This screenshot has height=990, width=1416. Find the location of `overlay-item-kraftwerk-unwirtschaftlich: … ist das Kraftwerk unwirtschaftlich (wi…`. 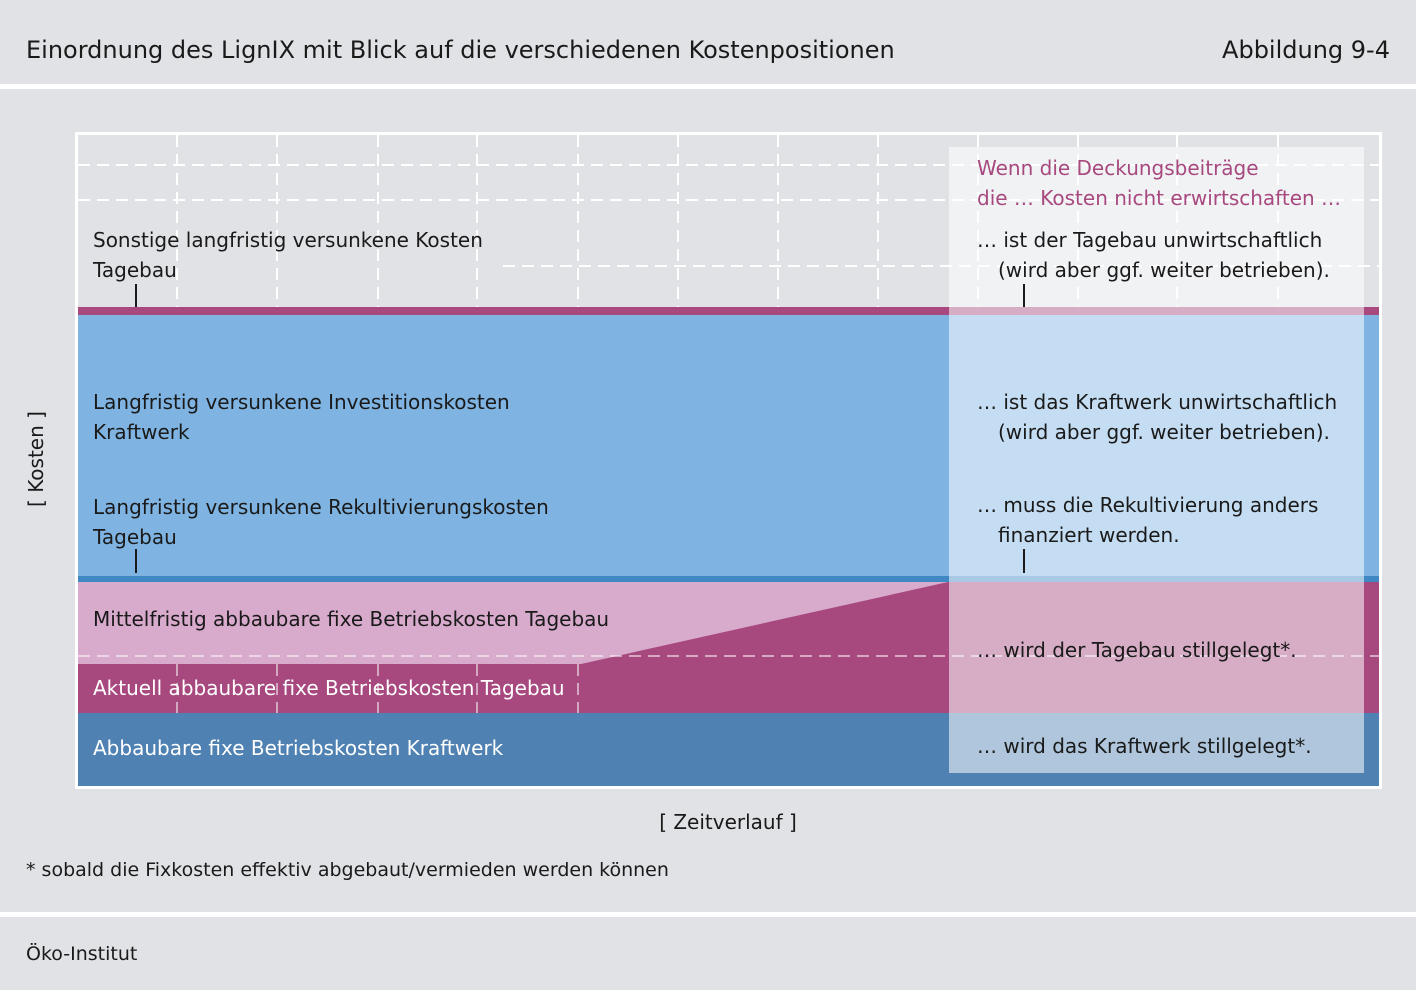

overlay-item-kraftwerk-unwirtschaftlich: … ist das Kraftwerk unwirtschaftlich (wi… is located at coordinates (1157, 417).